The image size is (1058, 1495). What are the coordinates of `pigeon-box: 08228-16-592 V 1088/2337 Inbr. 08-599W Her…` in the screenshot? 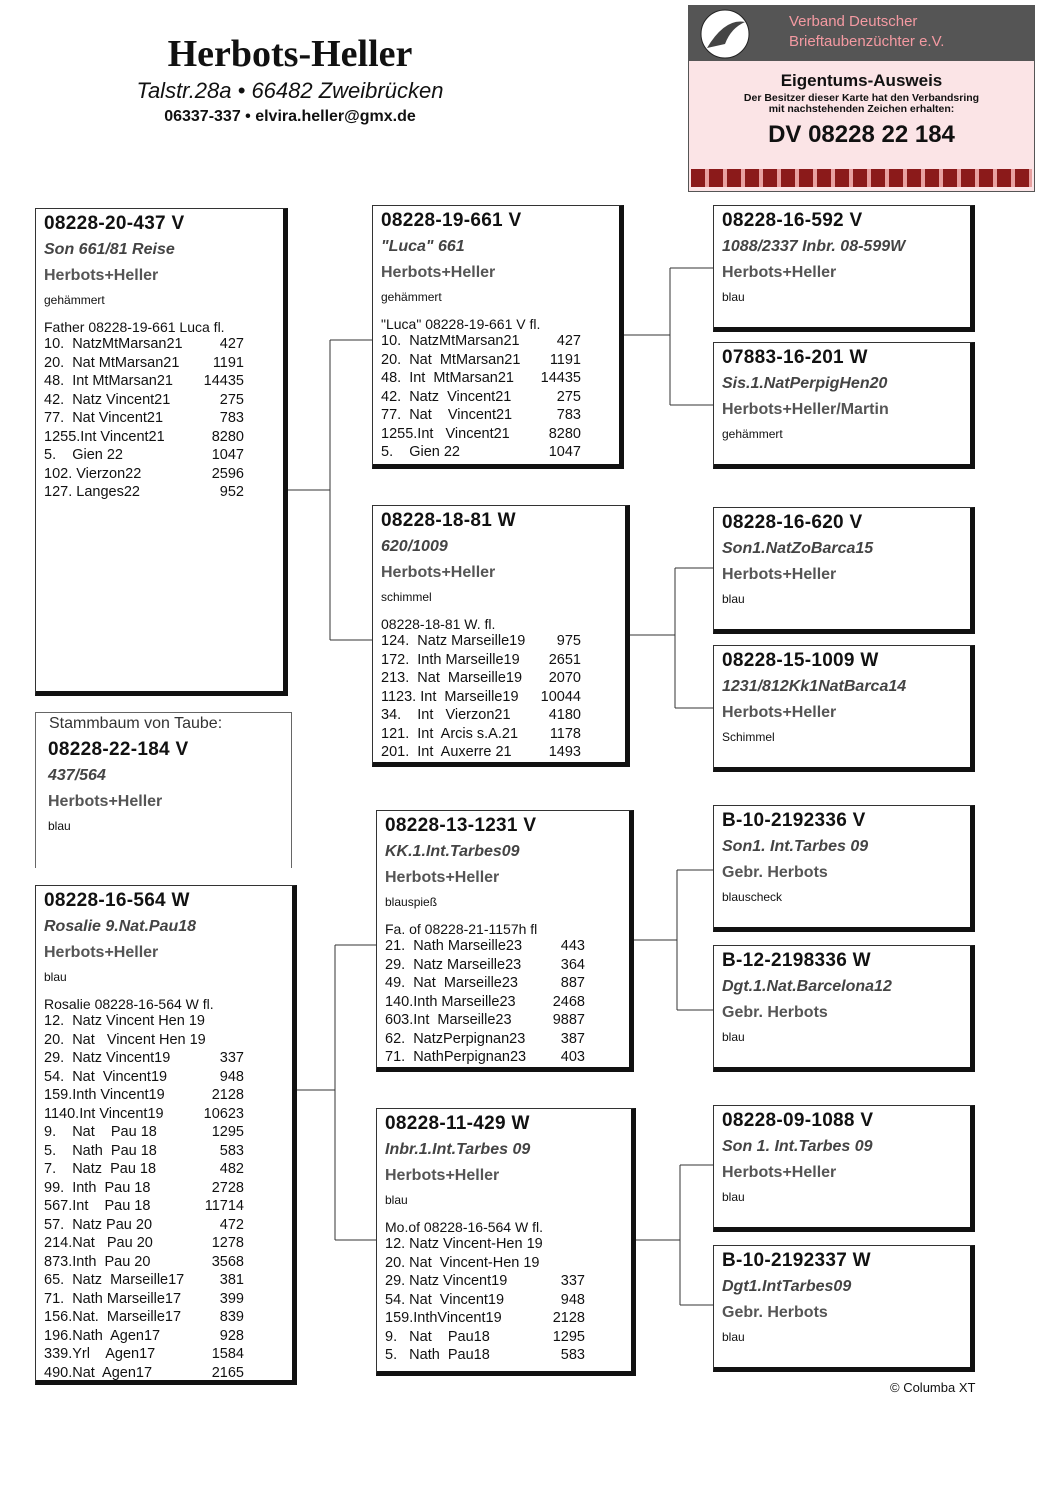 It's located at (844, 268).